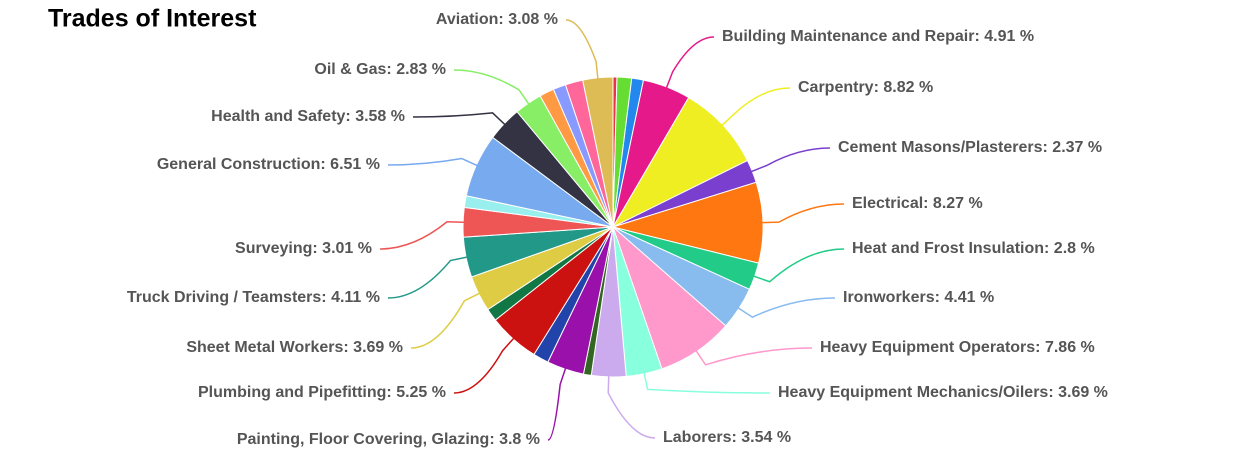 The width and height of the screenshot is (1248, 455). Describe the element at coordinates (152, 19) in the screenshot. I see `chart-title: Trades of Interest` at that location.